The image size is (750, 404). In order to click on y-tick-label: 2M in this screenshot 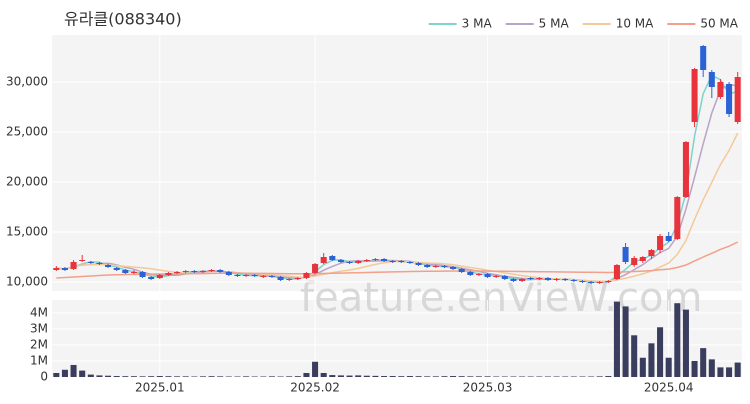, I will do `click(39, 344)`.